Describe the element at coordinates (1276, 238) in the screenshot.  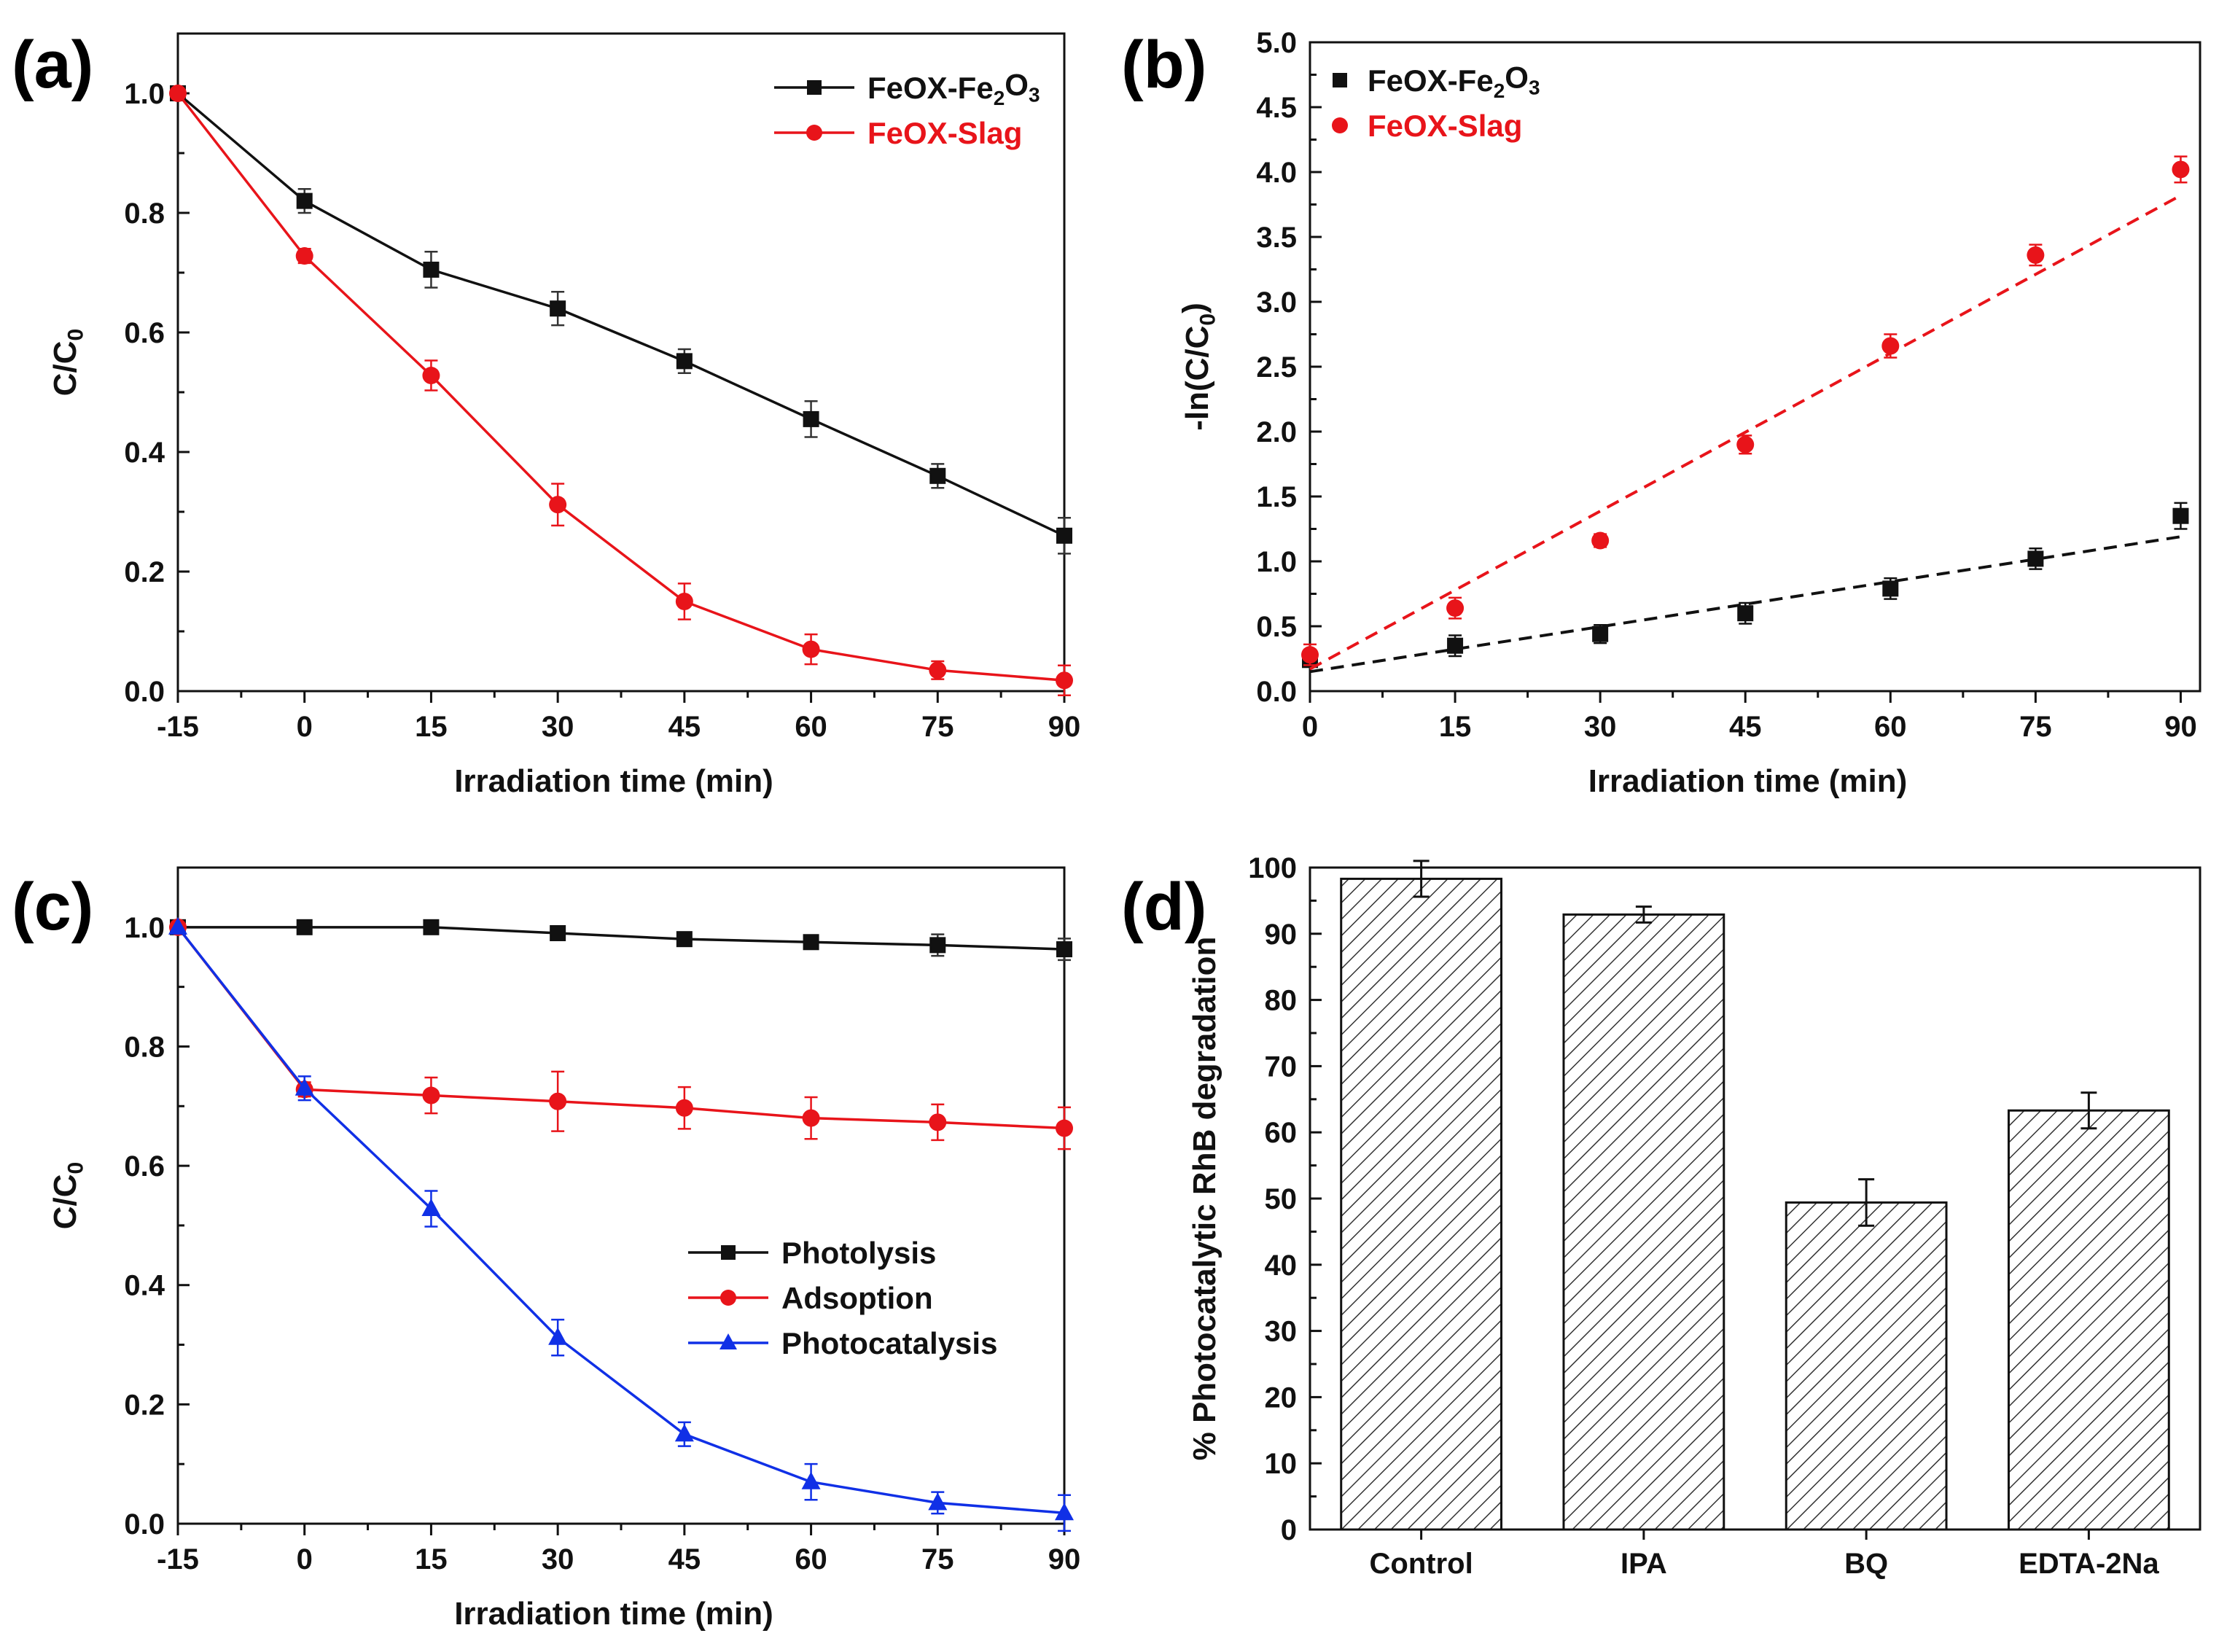
I see `y-tick-label: 3.5` at that location.